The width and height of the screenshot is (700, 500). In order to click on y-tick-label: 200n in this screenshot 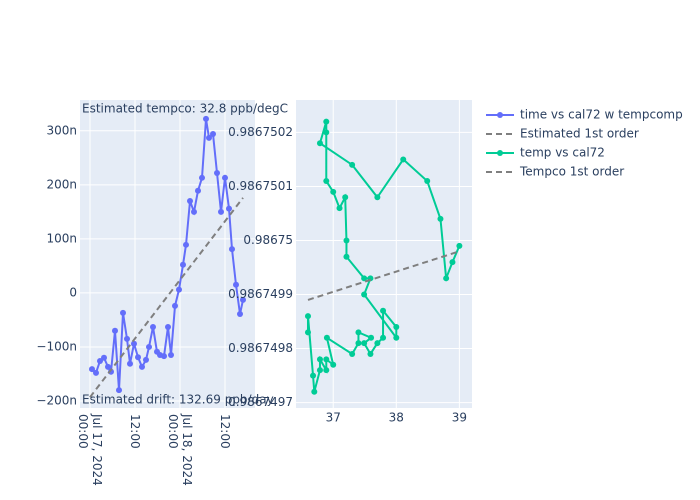, I will do `click(61, 184)`.